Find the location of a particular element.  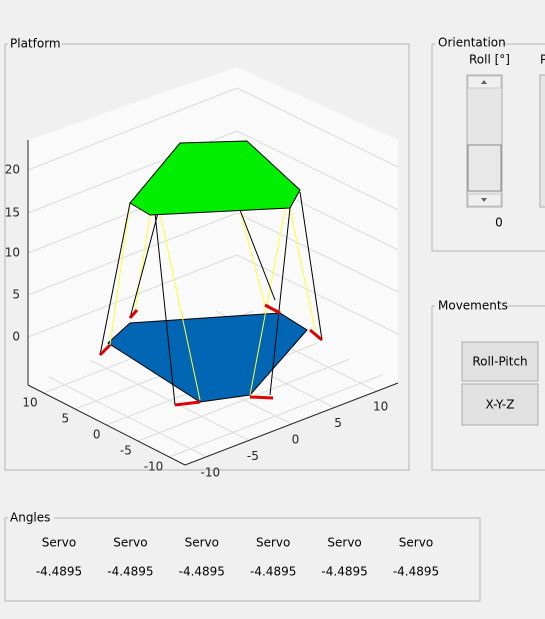

arrow-up is located at coordinates (484, 82).